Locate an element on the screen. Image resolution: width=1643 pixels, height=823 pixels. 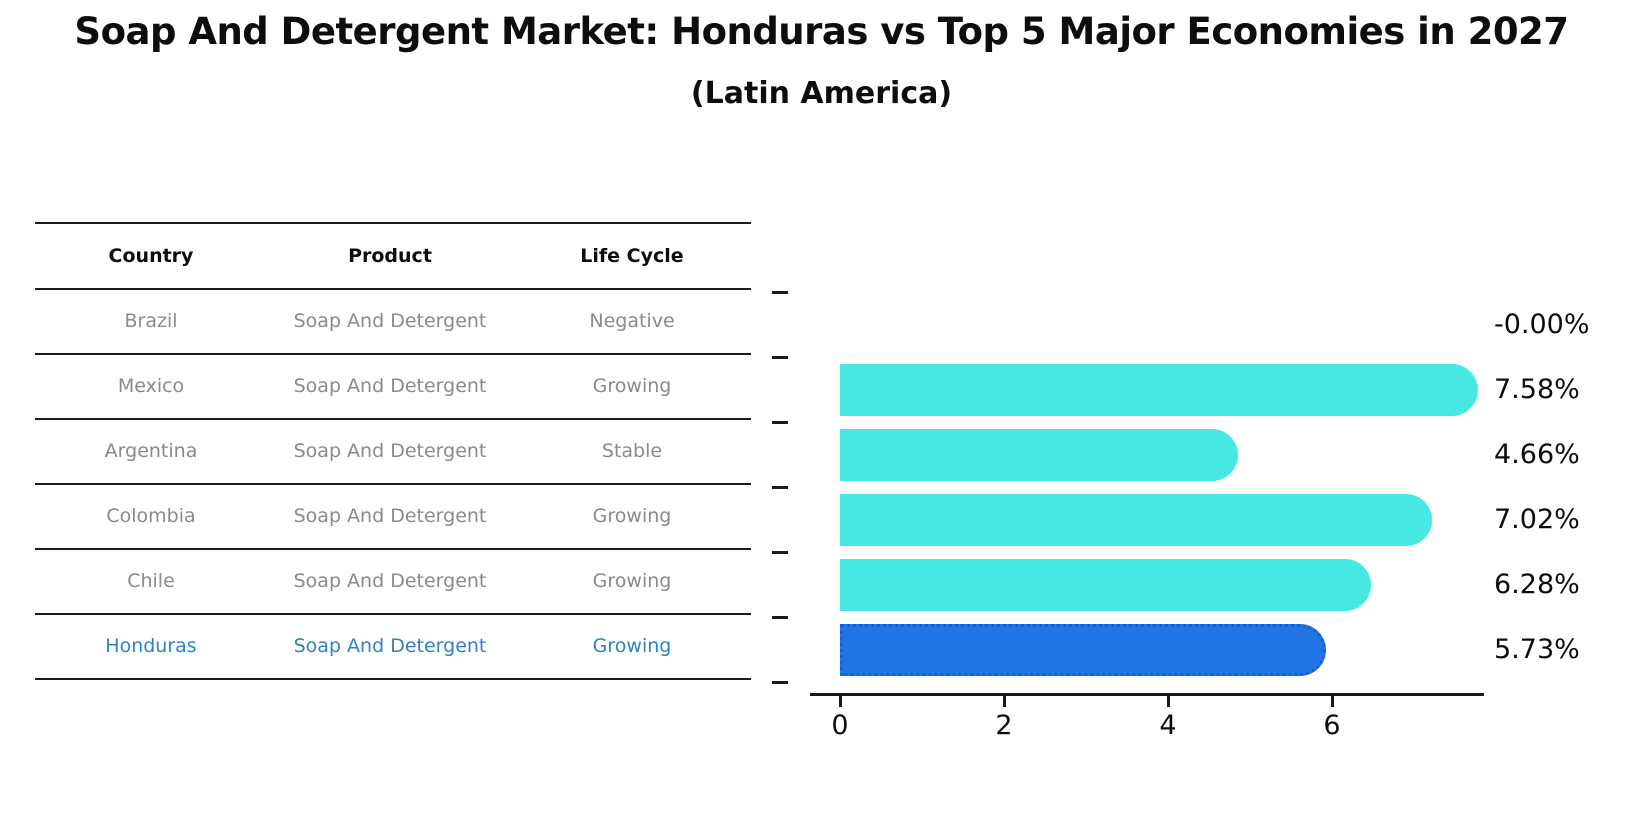
table-header-product: Product is located at coordinates (390, 255).